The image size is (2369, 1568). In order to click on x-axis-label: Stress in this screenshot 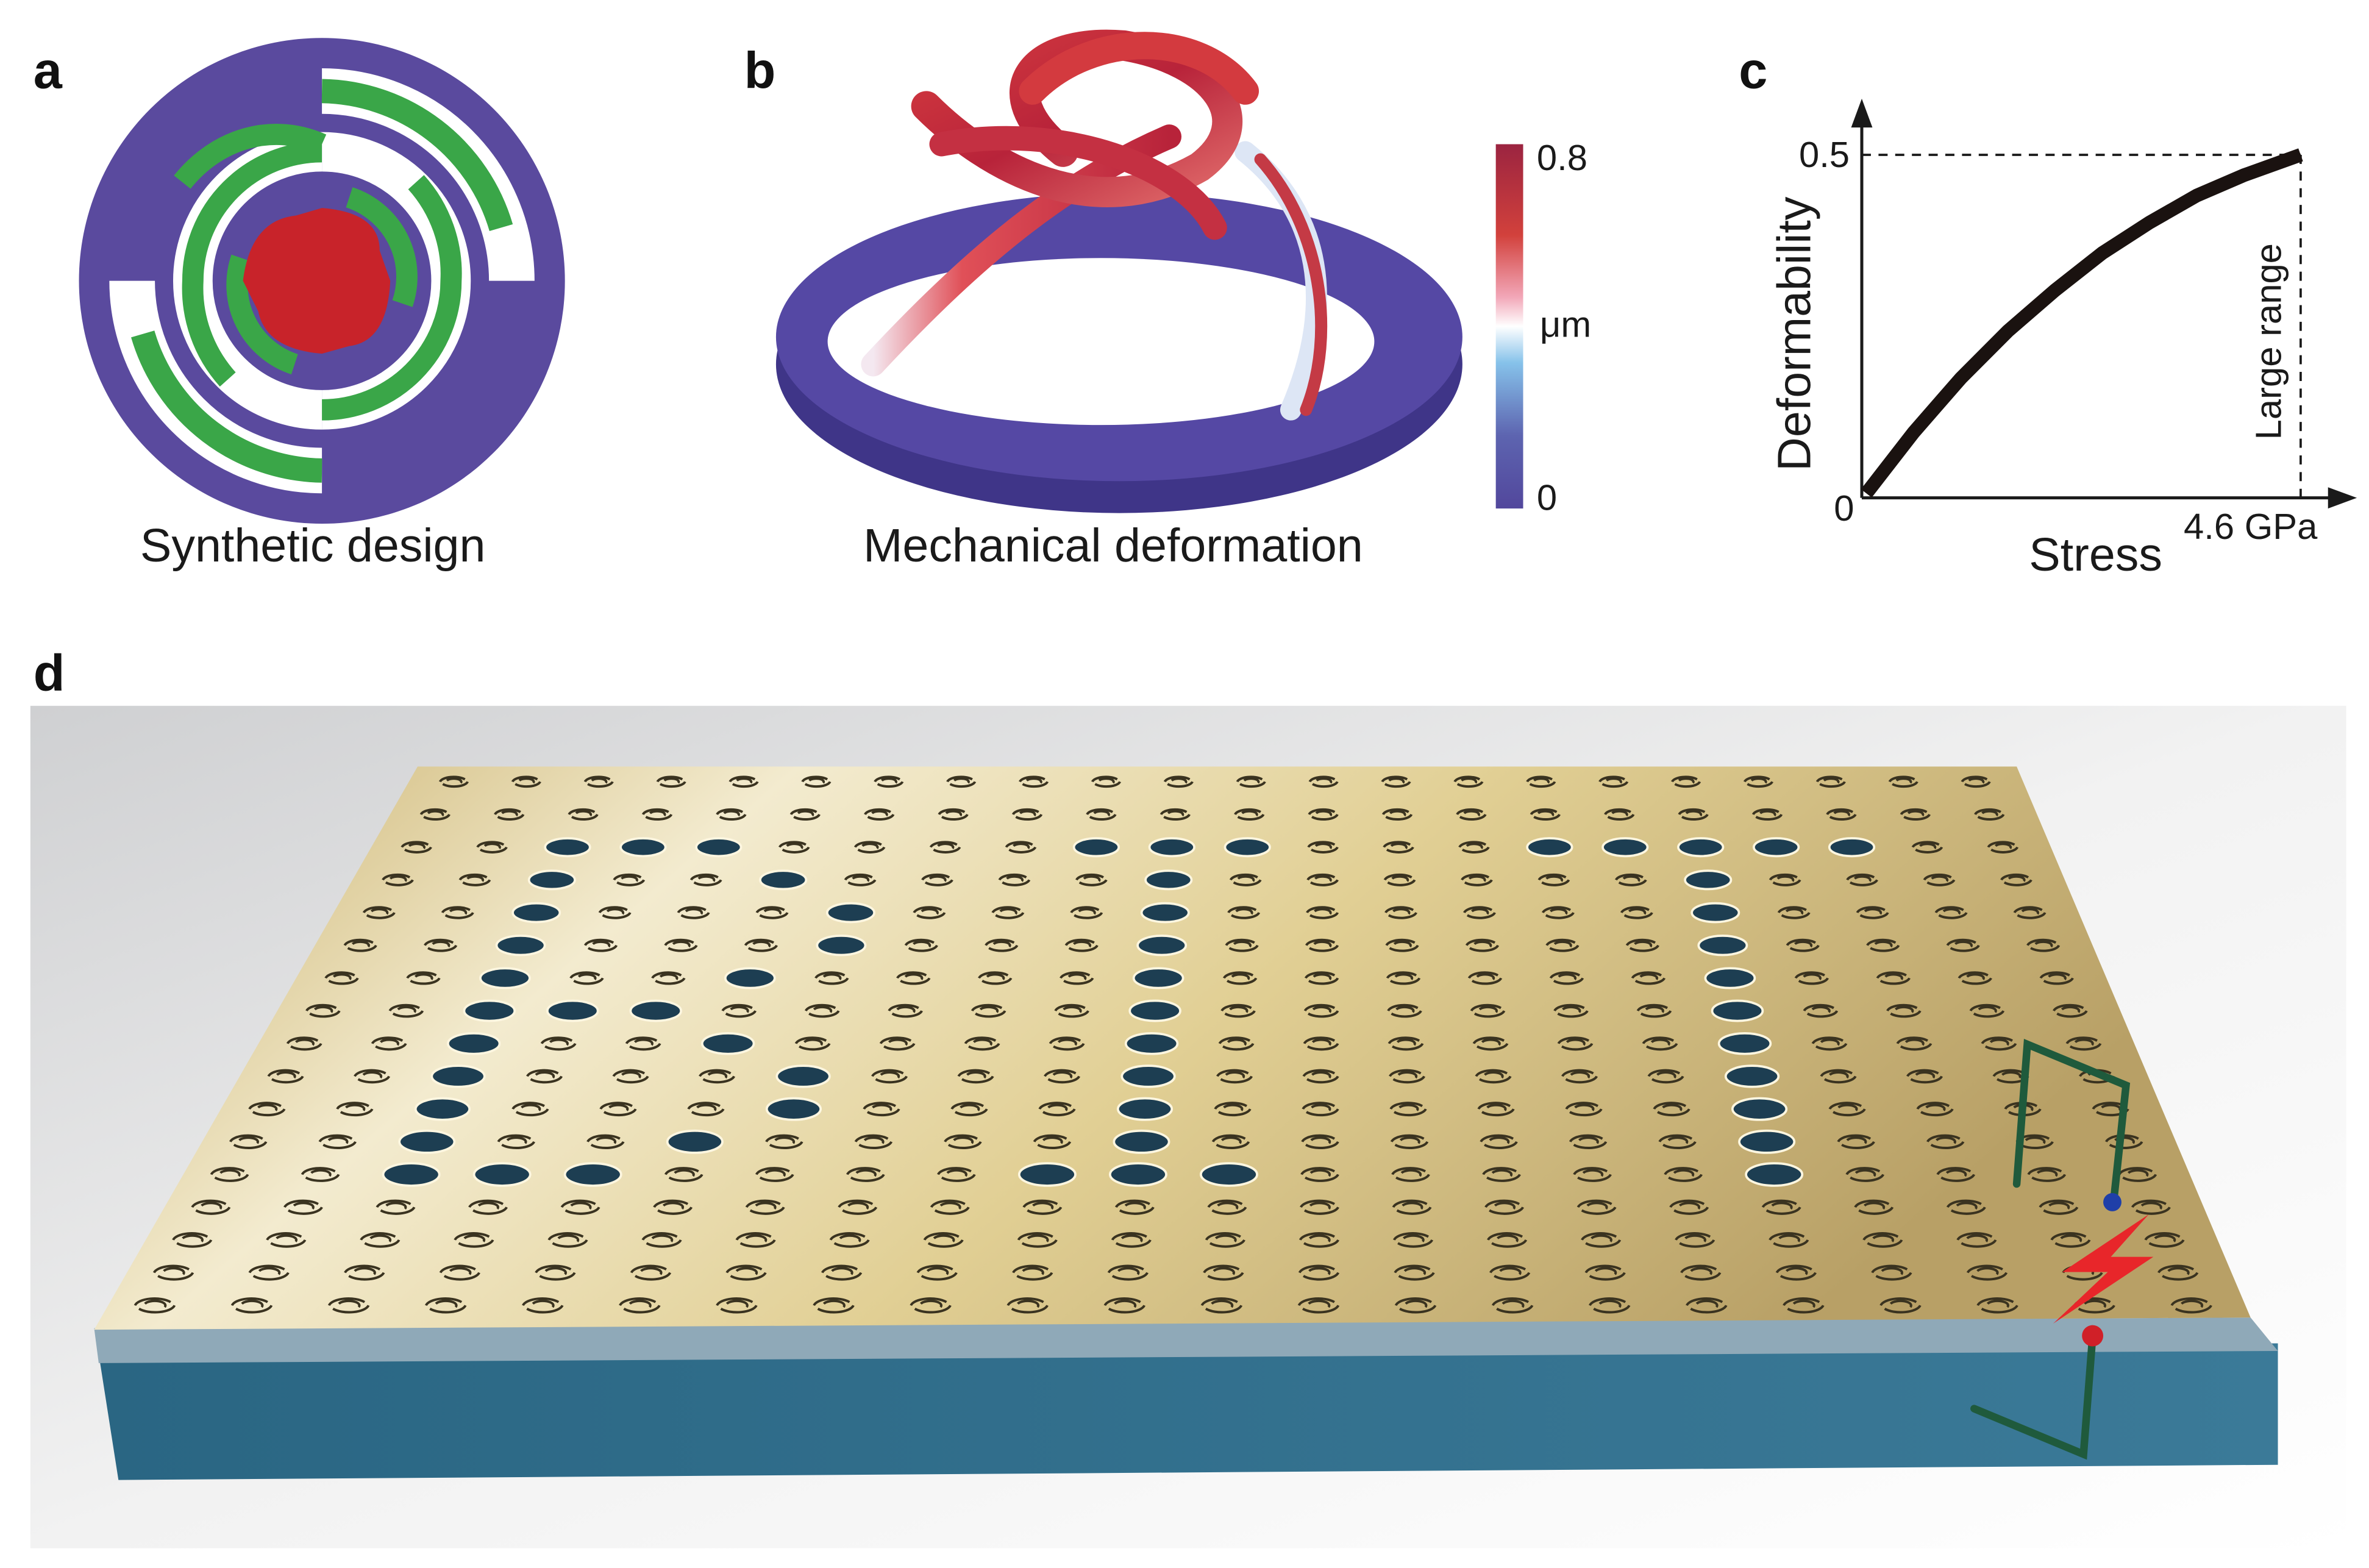, I will do `click(2095, 555)`.